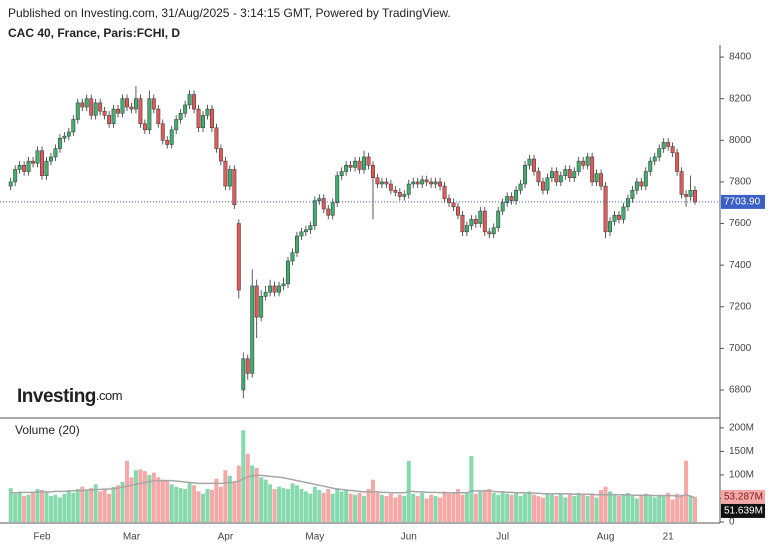  Describe the element at coordinates (740, 348) in the screenshot. I see `y-tick-label: 7000` at that location.